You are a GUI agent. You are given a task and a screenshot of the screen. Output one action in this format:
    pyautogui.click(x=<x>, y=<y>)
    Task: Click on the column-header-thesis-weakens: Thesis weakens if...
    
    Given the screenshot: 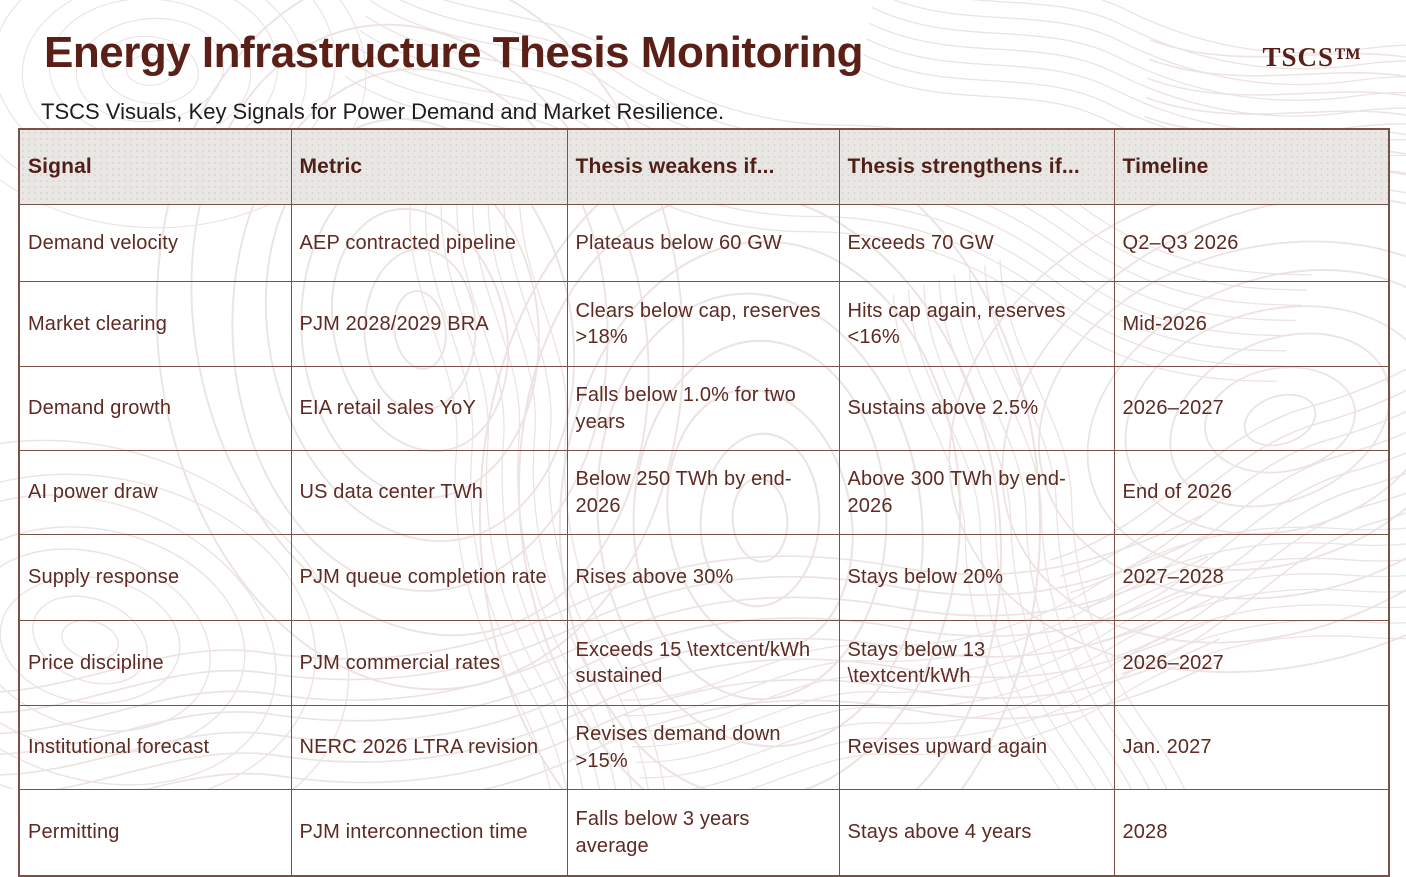 What is the action you would take?
    pyautogui.click(x=703, y=166)
    